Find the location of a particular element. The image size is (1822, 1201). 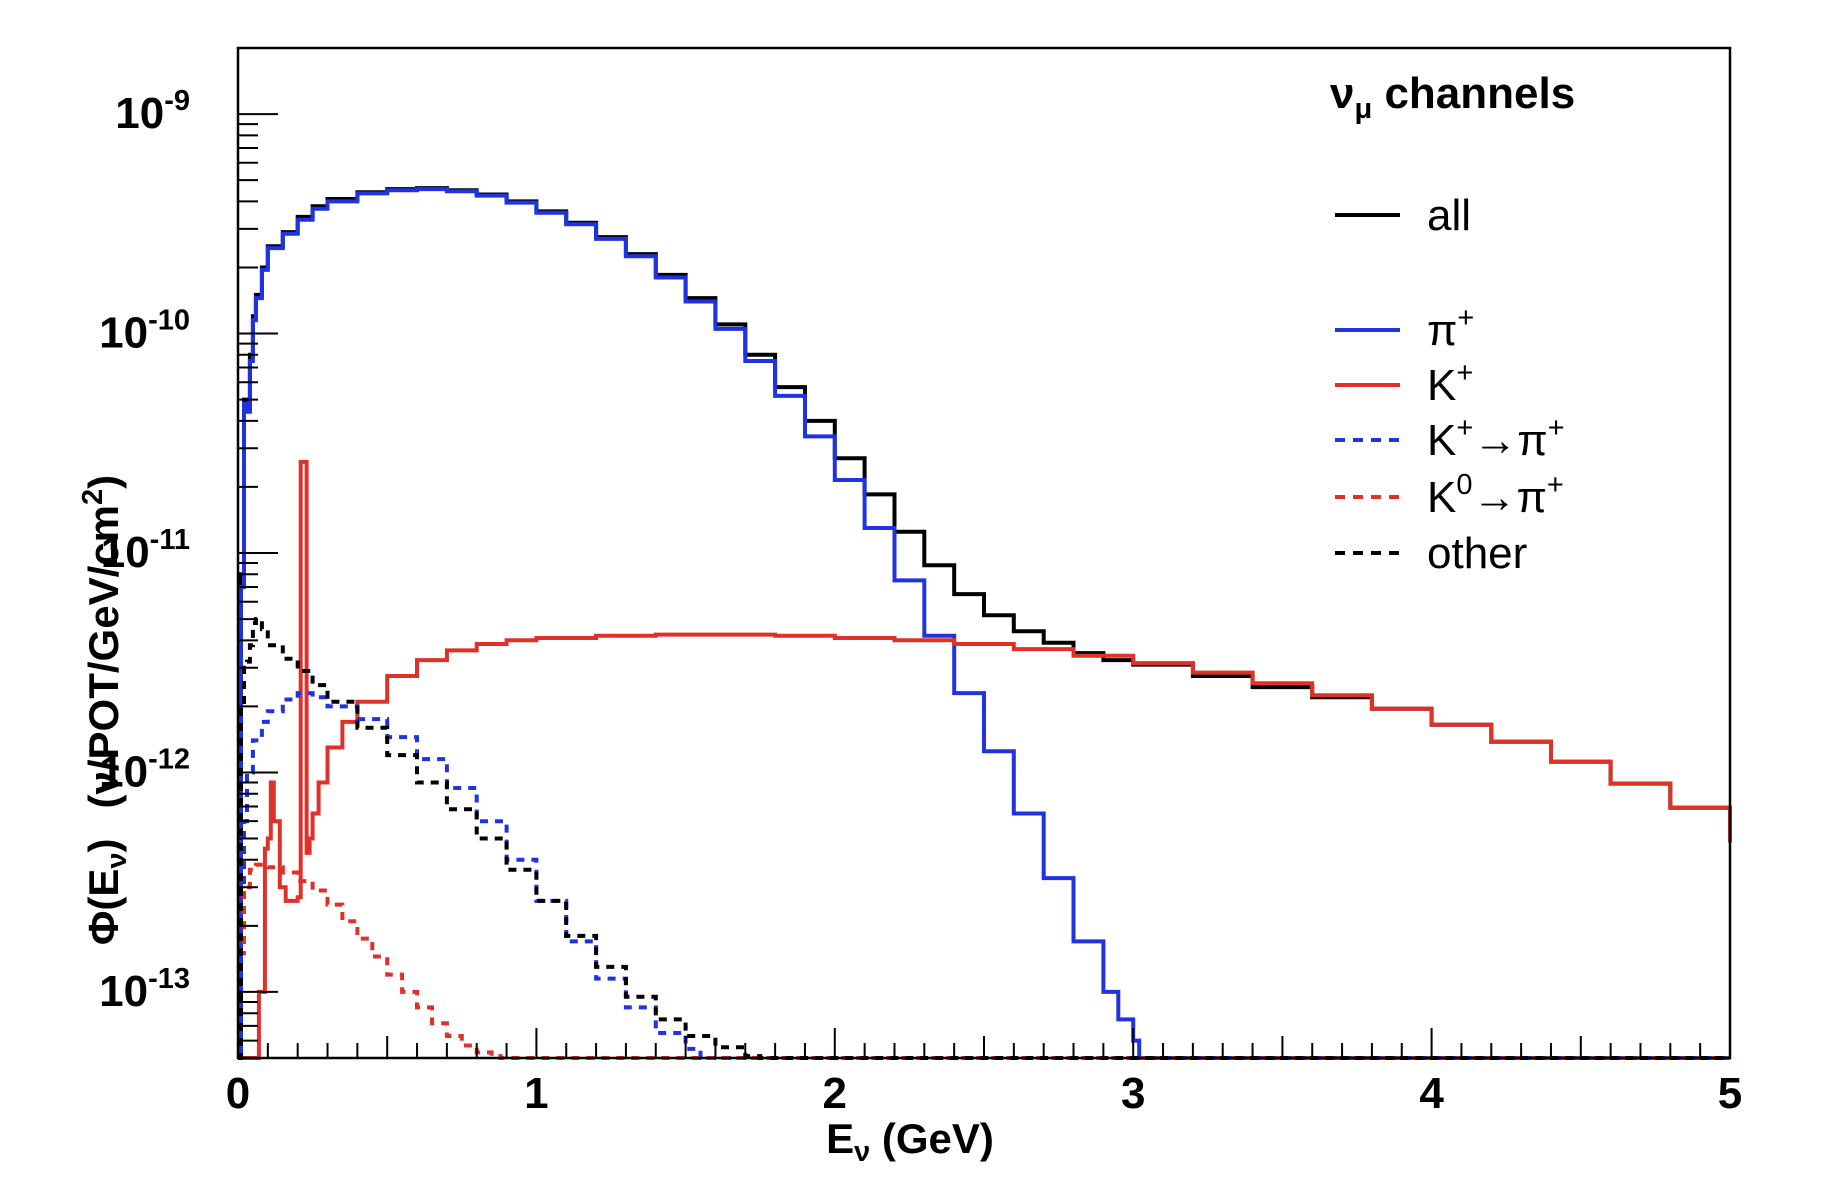

x-tick-label: 3 is located at coordinates (1133, 1093).